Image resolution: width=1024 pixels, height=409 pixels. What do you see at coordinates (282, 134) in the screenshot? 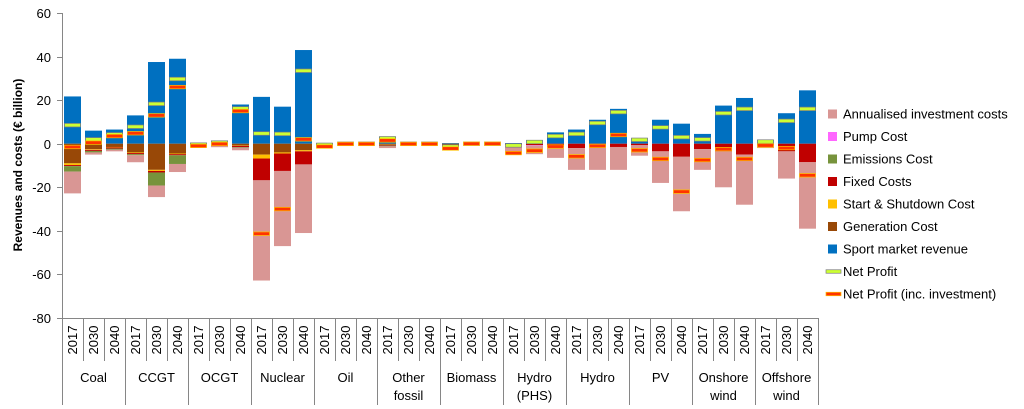
I see `marker-net-profit-nuclear-2030` at bounding box center [282, 134].